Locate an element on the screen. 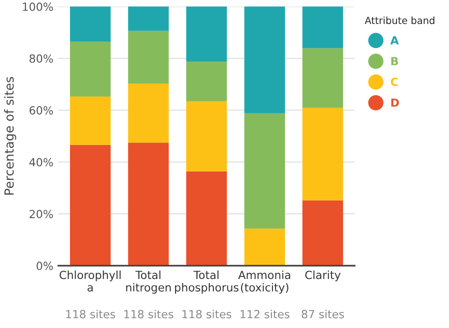 Image resolution: width=449 pixels, height=328 pixels. x-tick-label: Clarity is located at coordinates (323, 276).